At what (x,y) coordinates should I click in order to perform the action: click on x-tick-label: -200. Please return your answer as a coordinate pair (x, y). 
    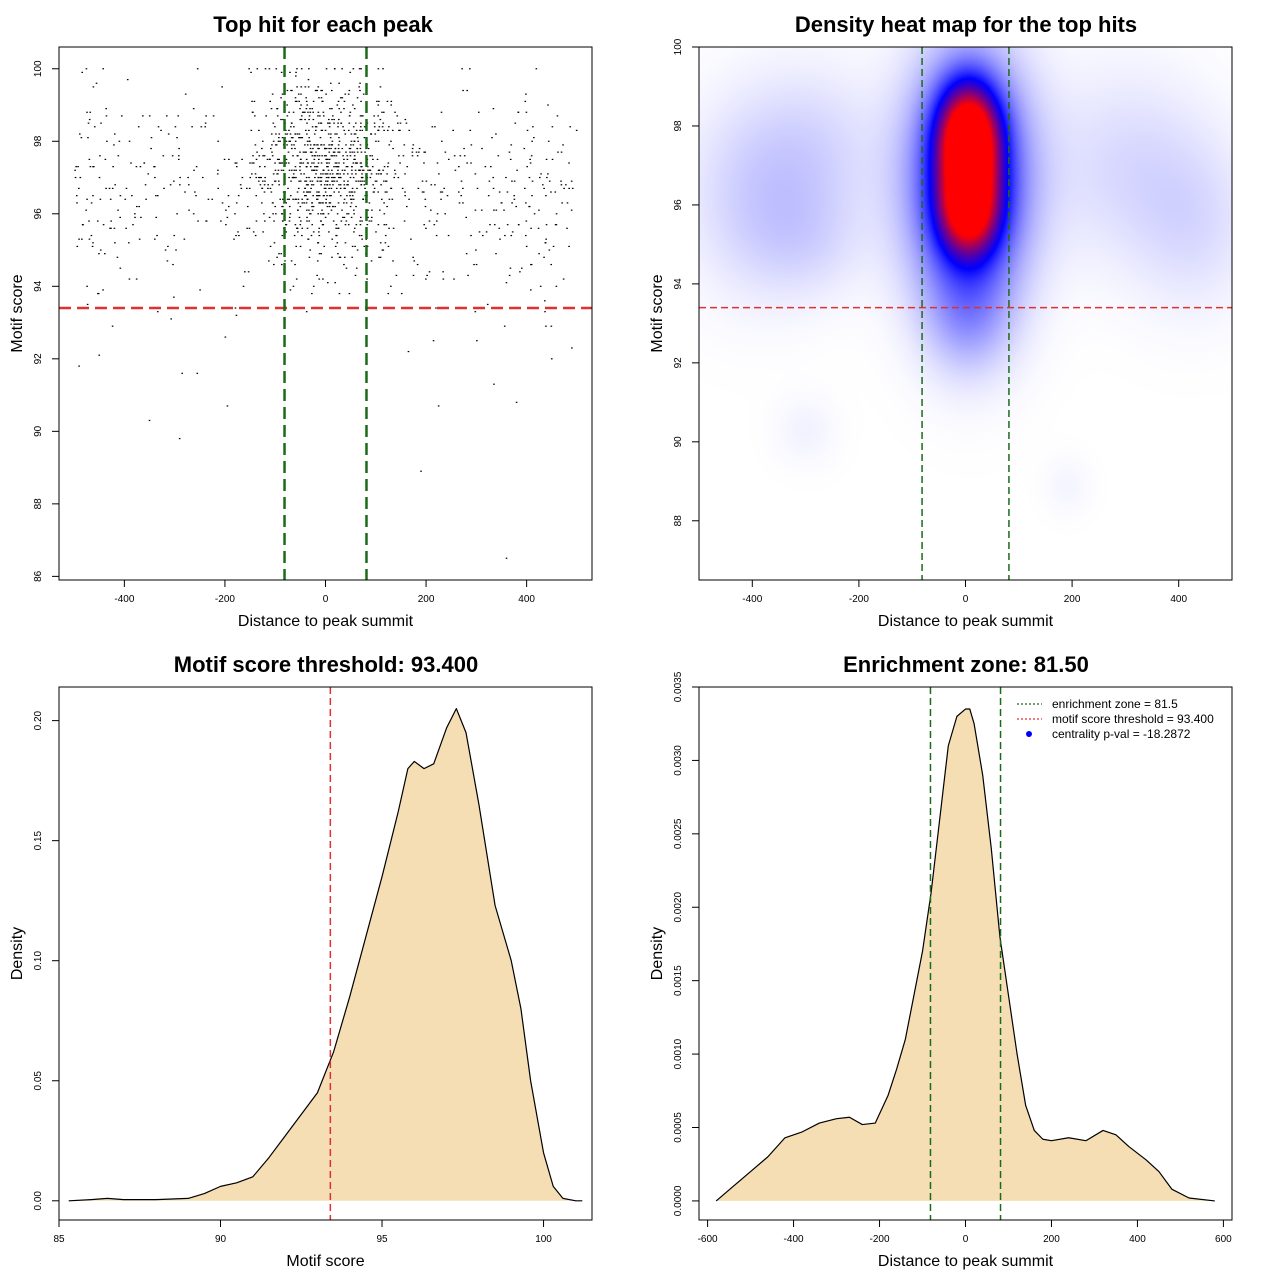
    Looking at the image, I should click on (859, 599).